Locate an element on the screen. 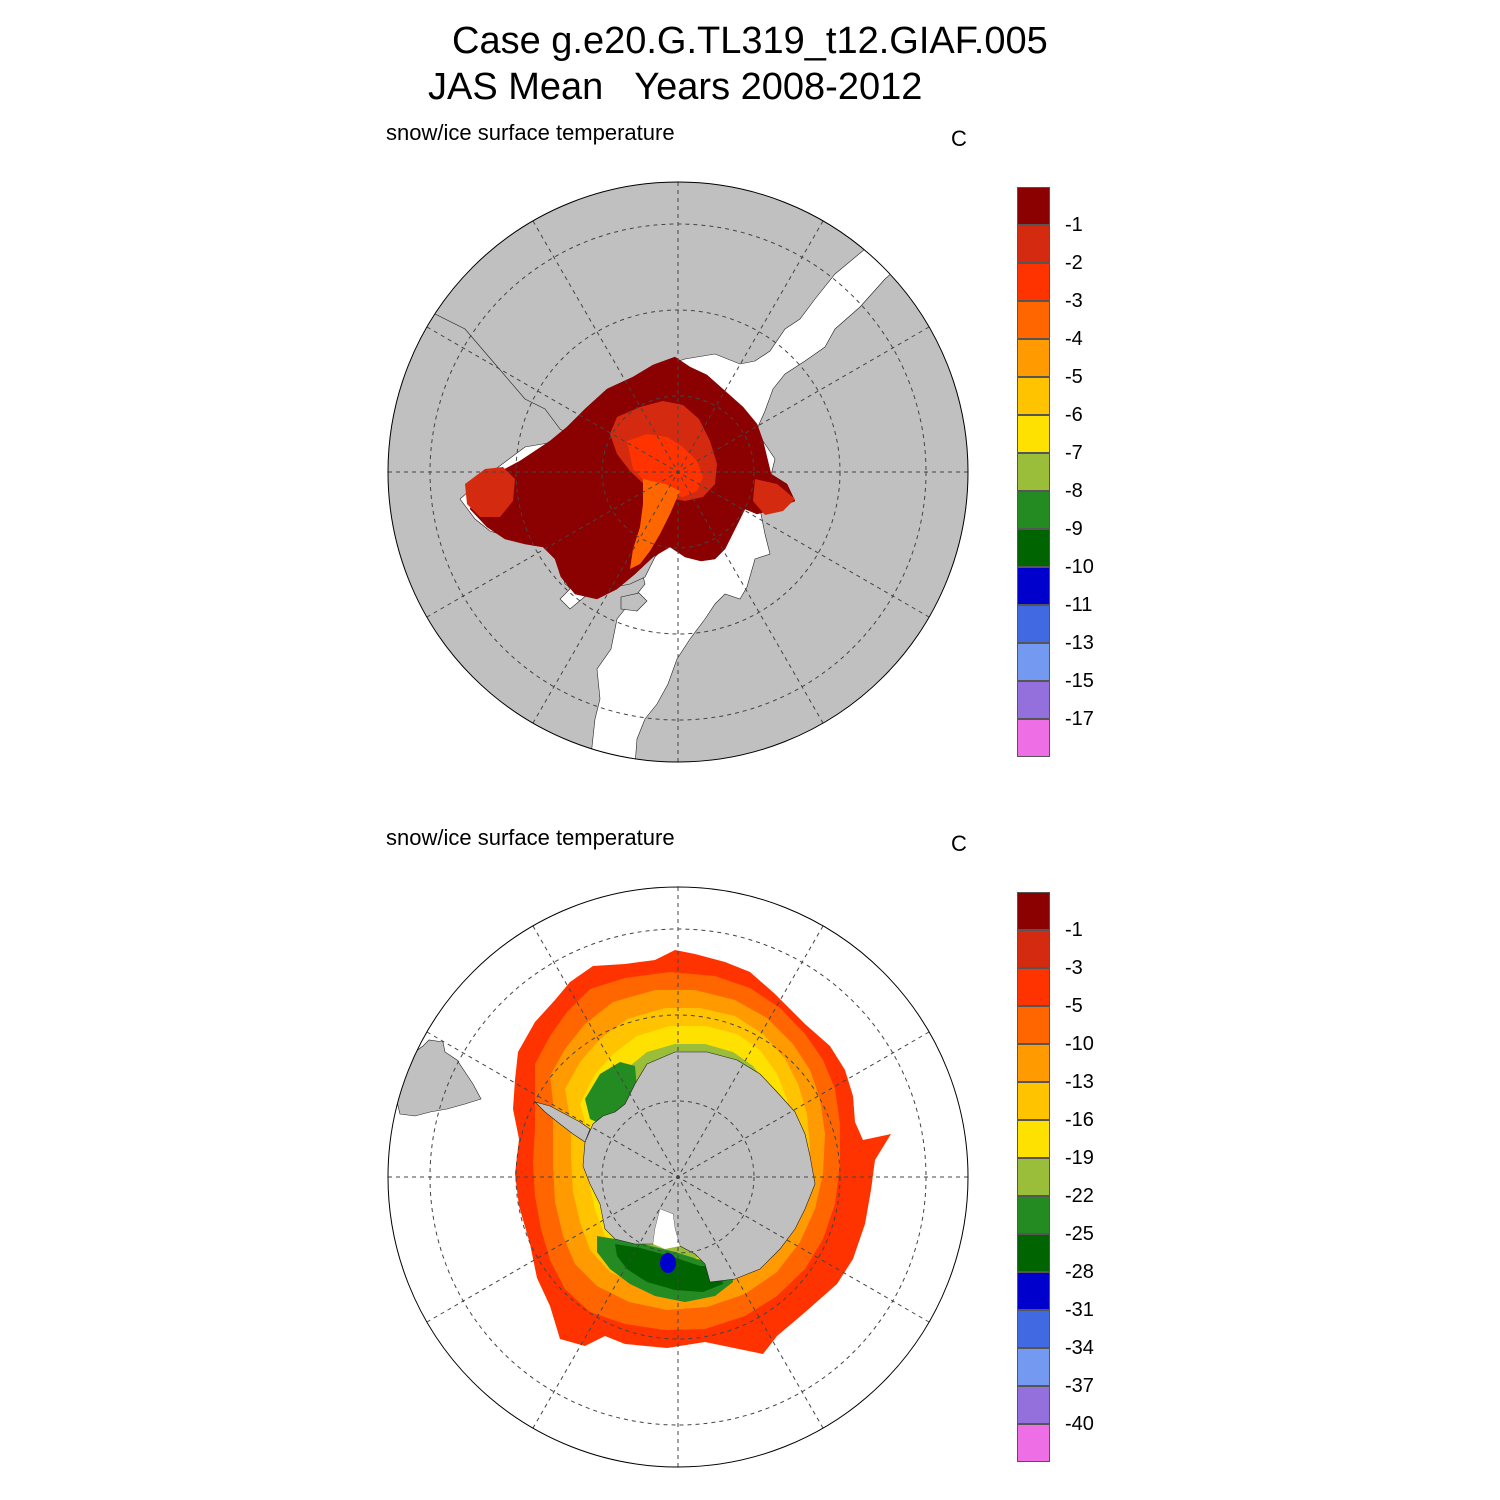 The height and width of the screenshot is (1500, 1500). south-colorbar-label: -13 is located at coordinates (1079, 1082).